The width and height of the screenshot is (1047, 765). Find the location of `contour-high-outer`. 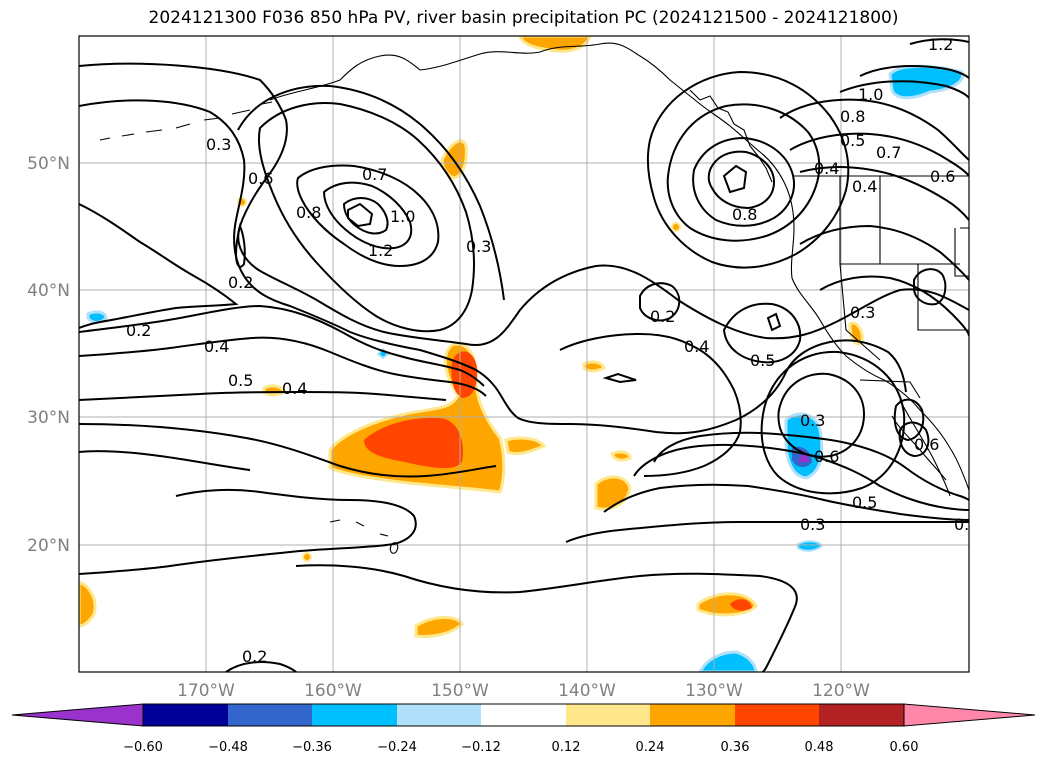

contour-high-outer is located at coordinates (366, 217).